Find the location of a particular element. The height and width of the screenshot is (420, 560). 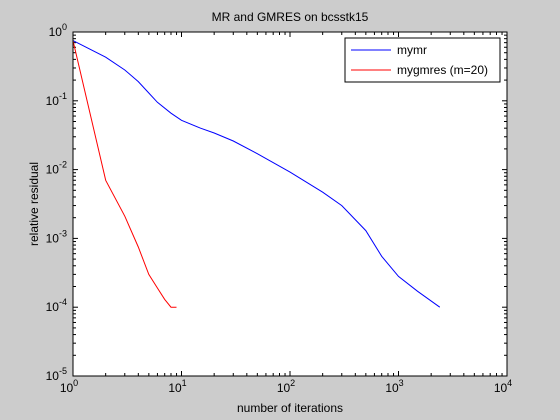

y-tick-label: 10⁻¹ is located at coordinates (56, 99).